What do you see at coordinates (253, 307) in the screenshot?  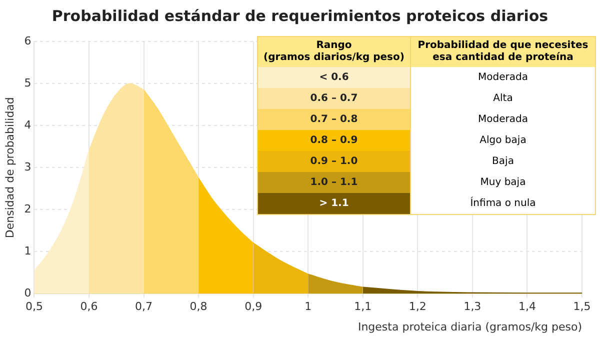 I see `x-tick-label: 0,9` at bounding box center [253, 307].